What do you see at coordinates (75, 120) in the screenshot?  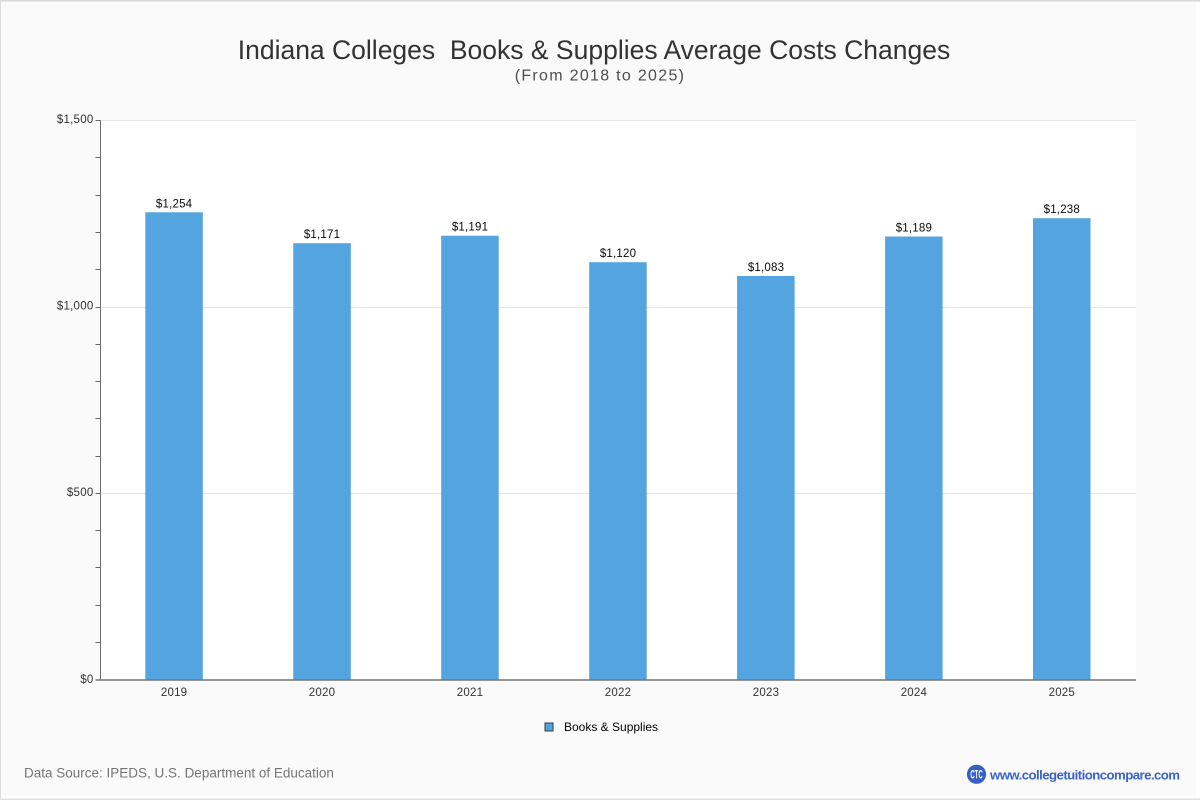 I see `svg-text: $1,500` at bounding box center [75, 120].